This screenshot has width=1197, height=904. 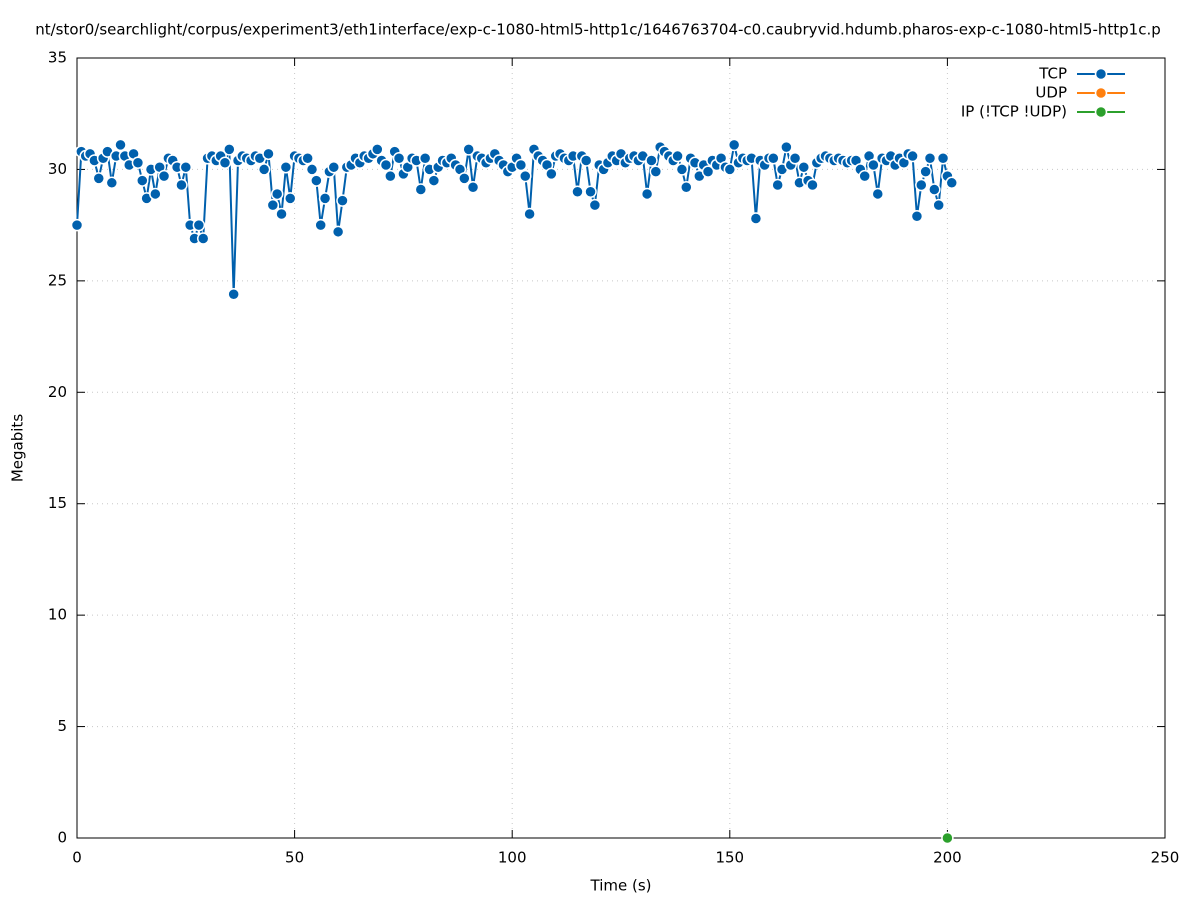 What do you see at coordinates (512, 858) in the screenshot?
I see `x-tick-label: 100` at bounding box center [512, 858].